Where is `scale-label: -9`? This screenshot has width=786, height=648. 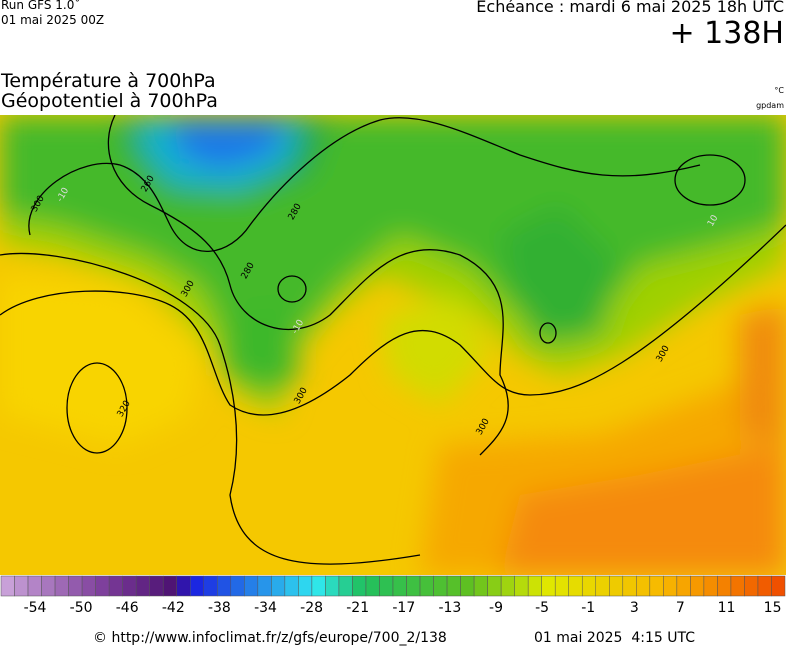 scale-label: -9 is located at coordinates (496, 608).